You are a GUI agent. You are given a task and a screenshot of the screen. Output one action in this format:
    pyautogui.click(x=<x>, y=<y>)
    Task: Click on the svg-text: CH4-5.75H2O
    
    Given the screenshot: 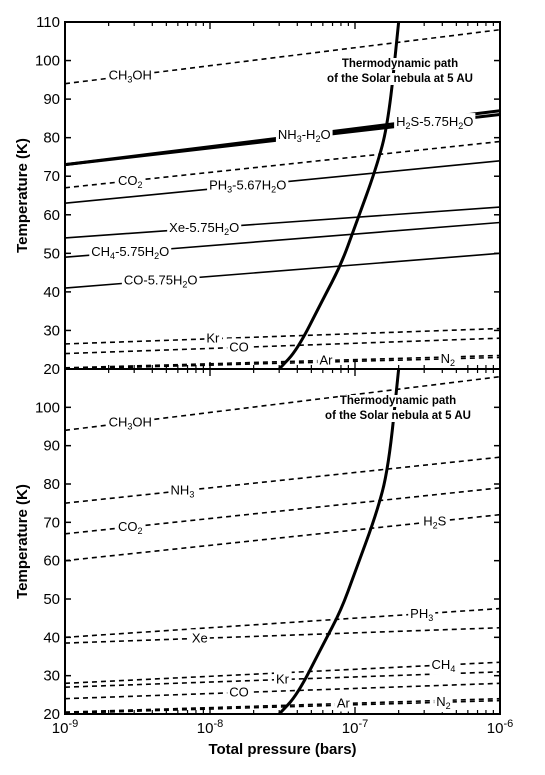 What is the action you would take?
    pyautogui.click(x=130, y=252)
    